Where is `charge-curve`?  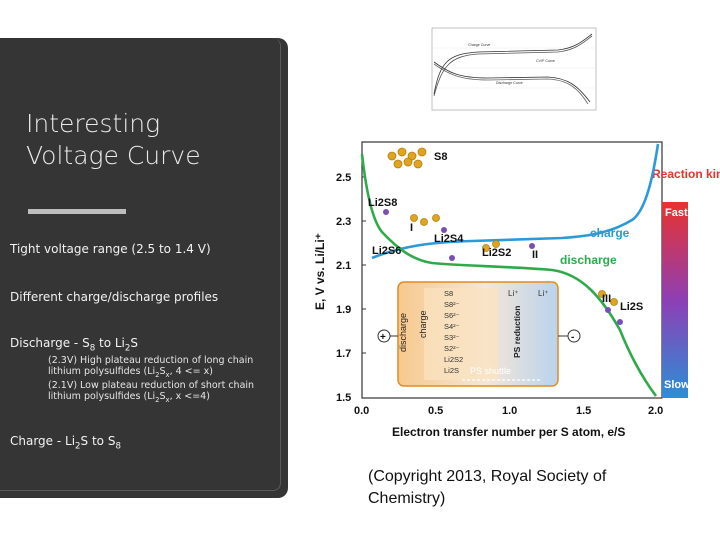
charge-curve is located at coordinates (515, 201).